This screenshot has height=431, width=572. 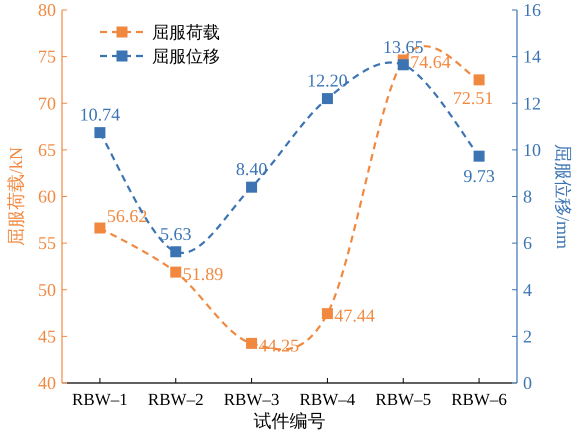 I want to click on y2-tick-label: 16, so click(x=532, y=10).